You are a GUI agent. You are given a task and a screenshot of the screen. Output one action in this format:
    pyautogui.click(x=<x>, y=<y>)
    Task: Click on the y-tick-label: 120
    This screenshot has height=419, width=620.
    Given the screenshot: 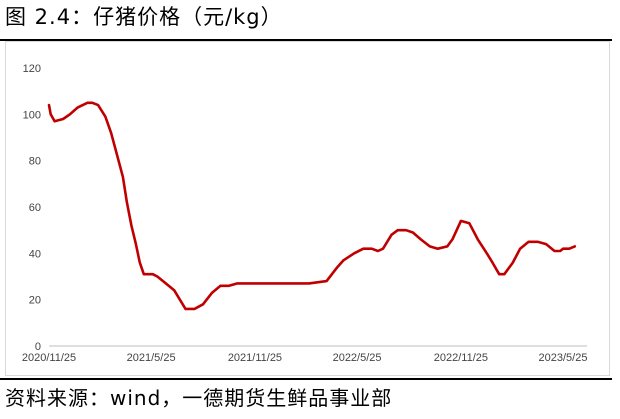 What is the action you would take?
    pyautogui.click(x=32, y=69)
    